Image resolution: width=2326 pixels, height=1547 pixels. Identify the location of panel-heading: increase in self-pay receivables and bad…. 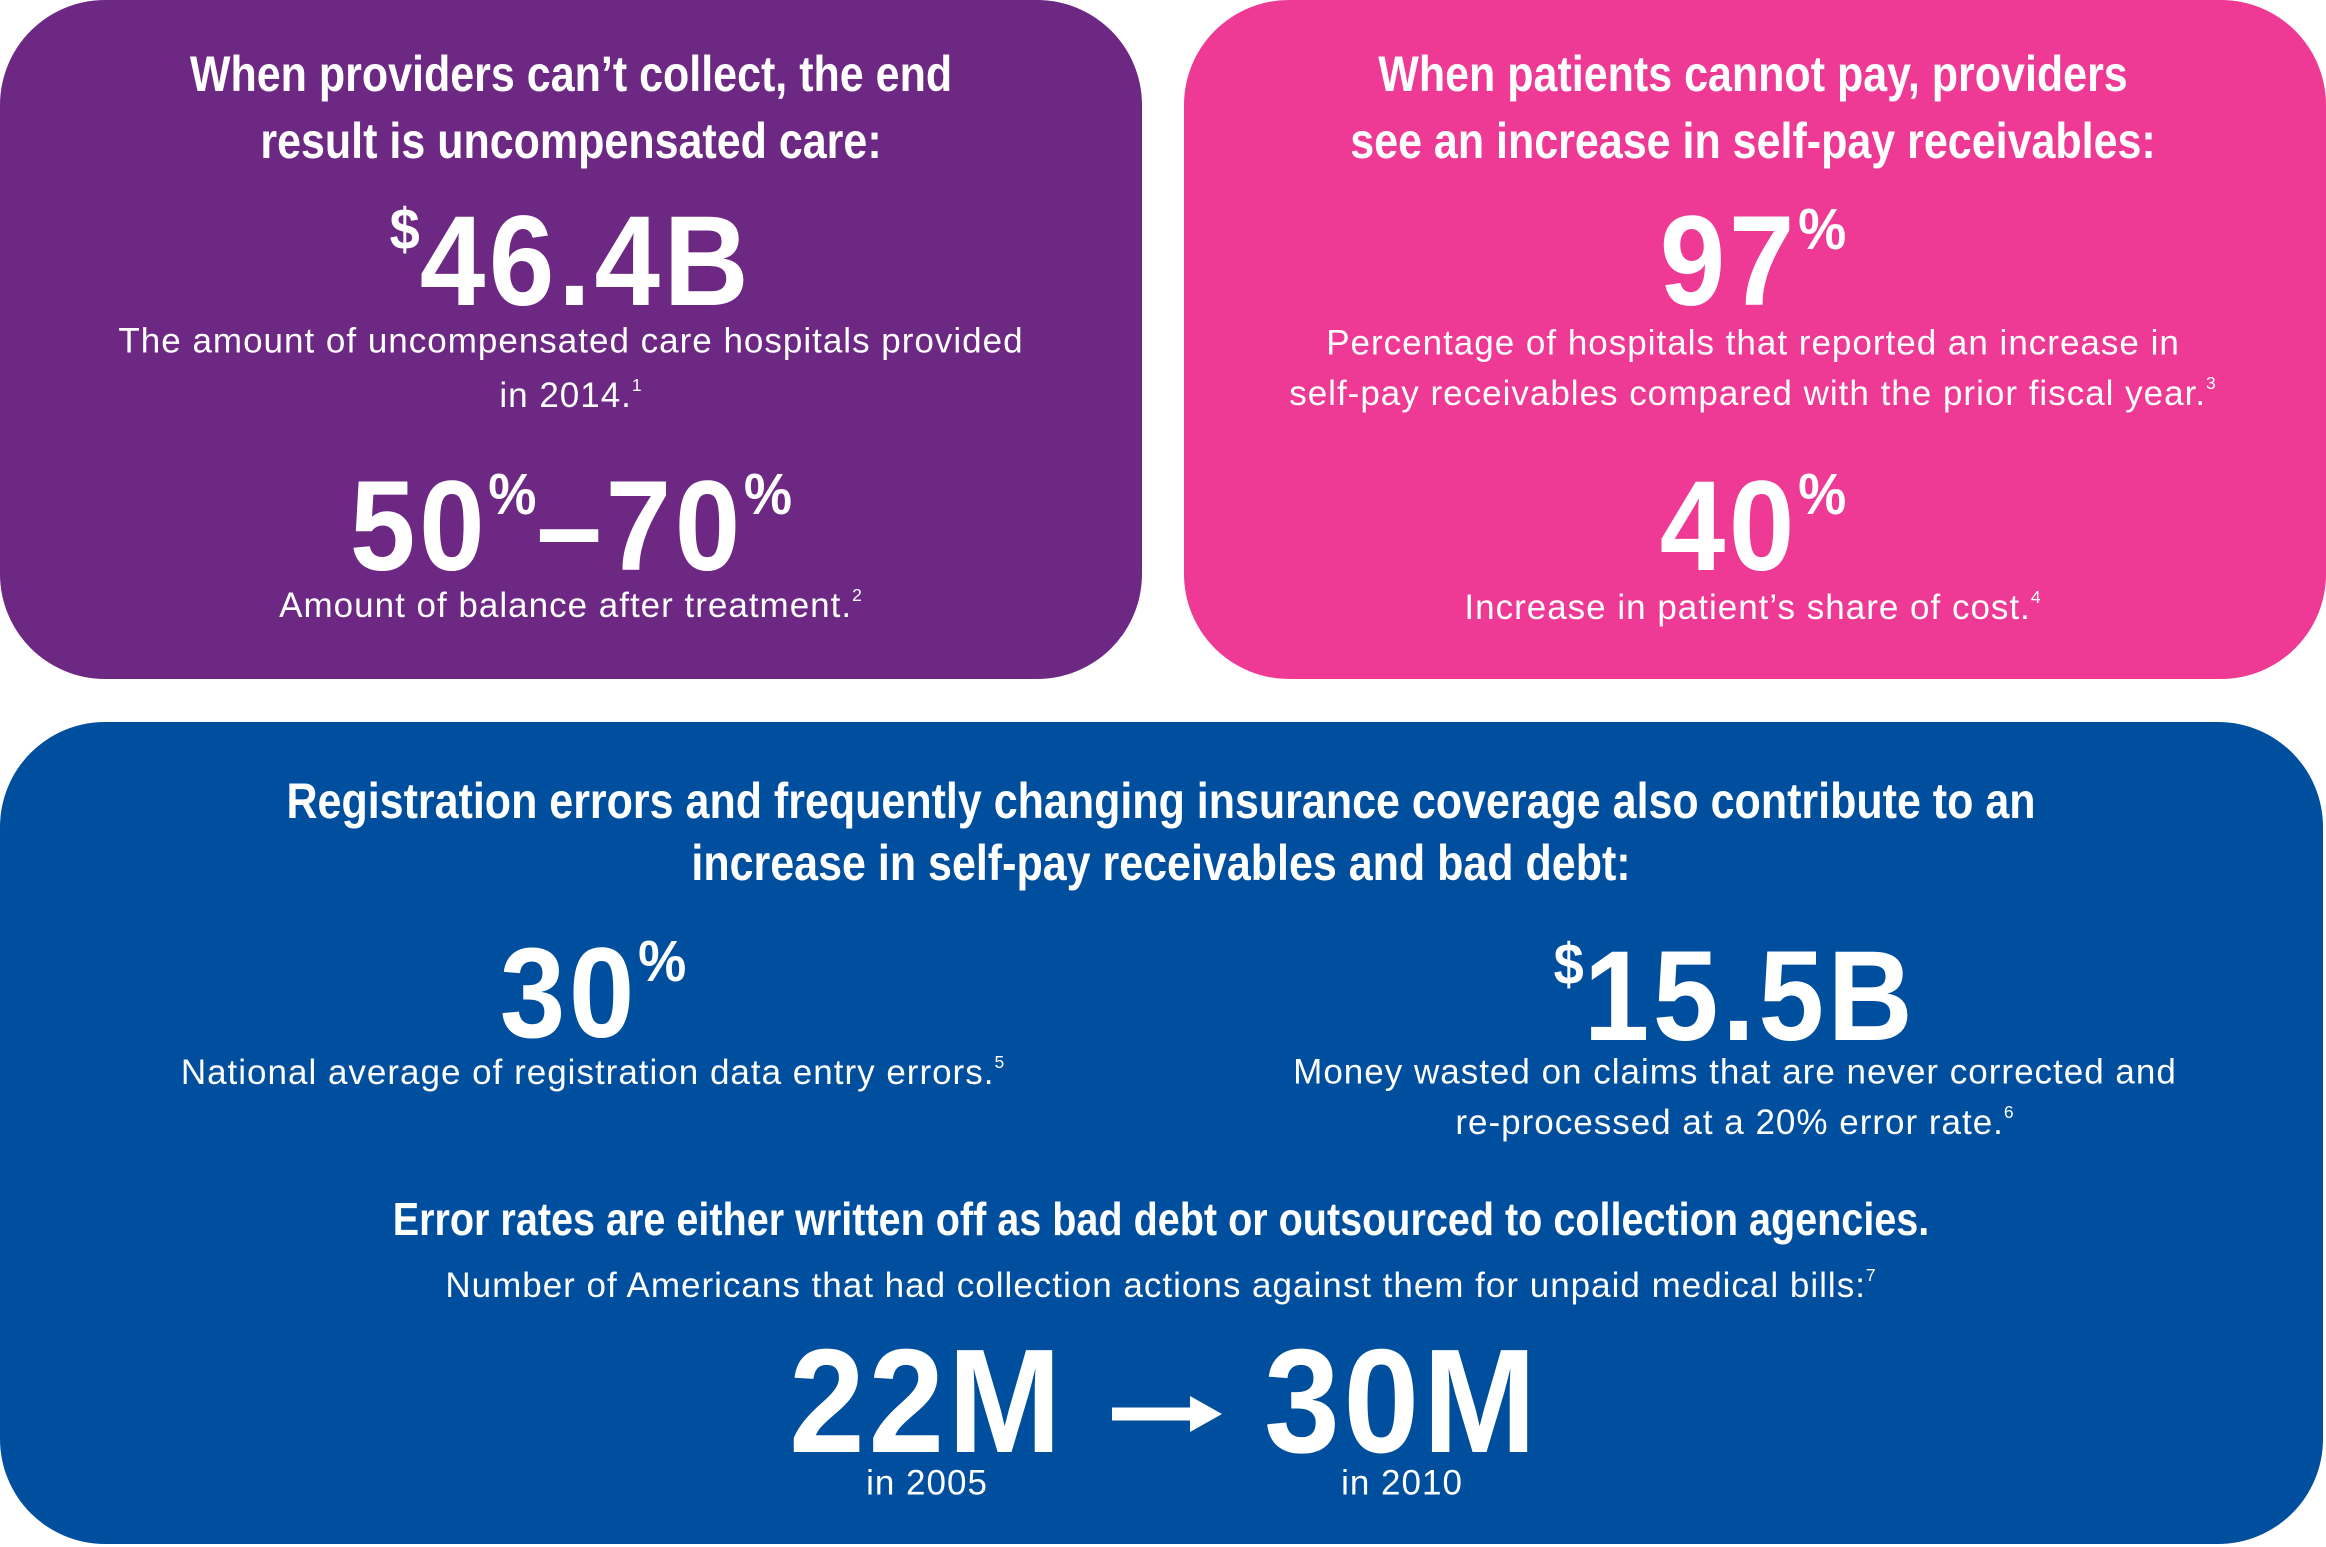
(1161, 863).